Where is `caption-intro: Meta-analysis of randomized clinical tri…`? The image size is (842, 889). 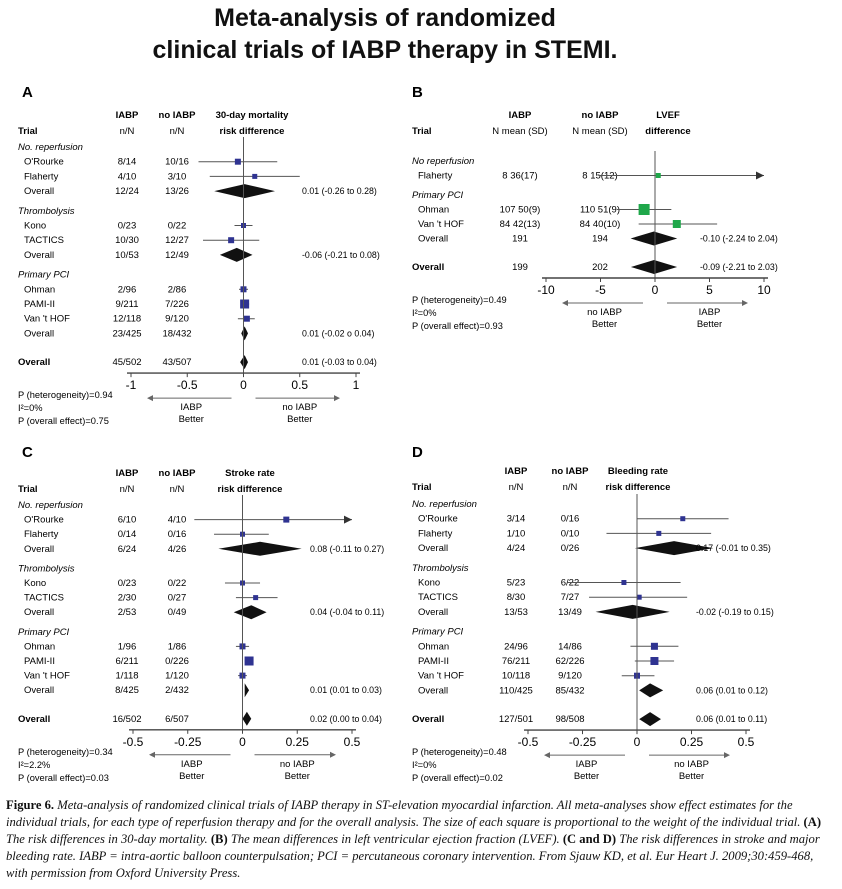
caption-intro: Meta-analysis of randomized clinical tri… is located at coordinates (403, 813).